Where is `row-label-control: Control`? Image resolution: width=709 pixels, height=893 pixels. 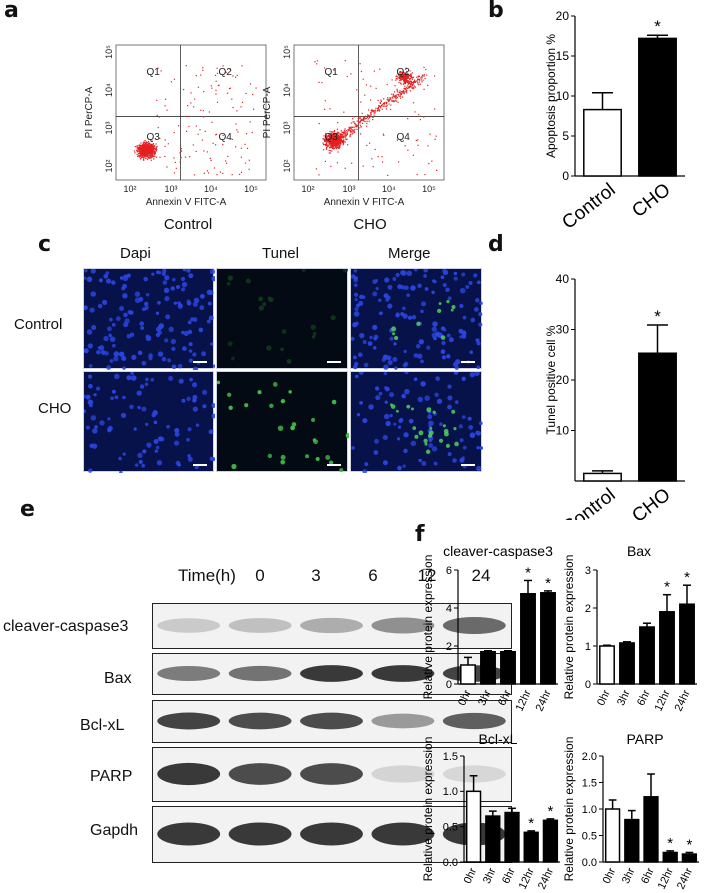
row-label-control: Control is located at coordinates (38, 324).